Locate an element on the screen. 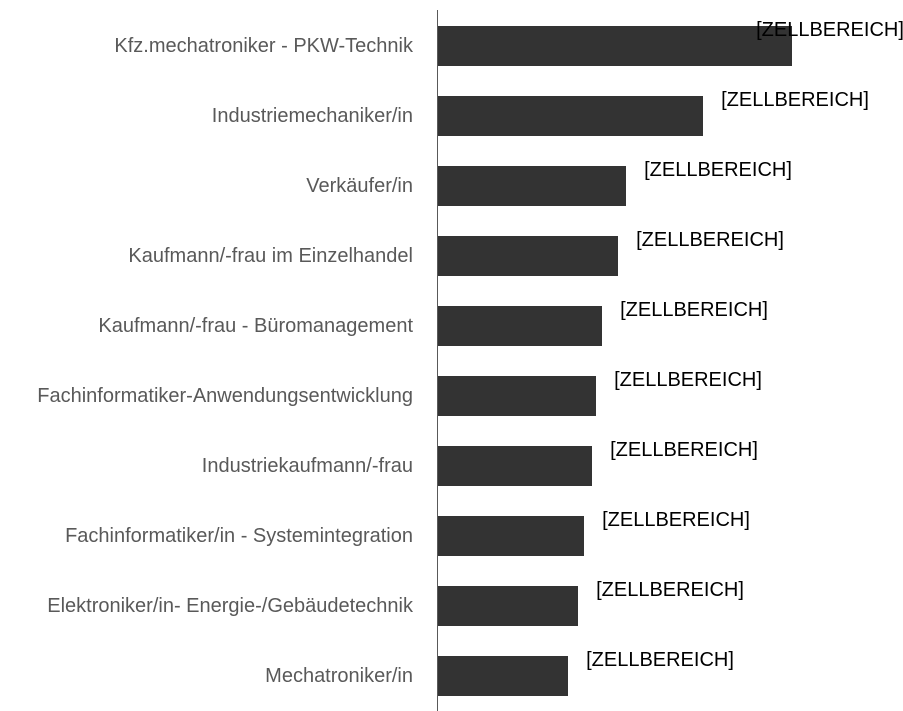  category-label: Industriekaufmann/-frau is located at coordinates (307, 466).